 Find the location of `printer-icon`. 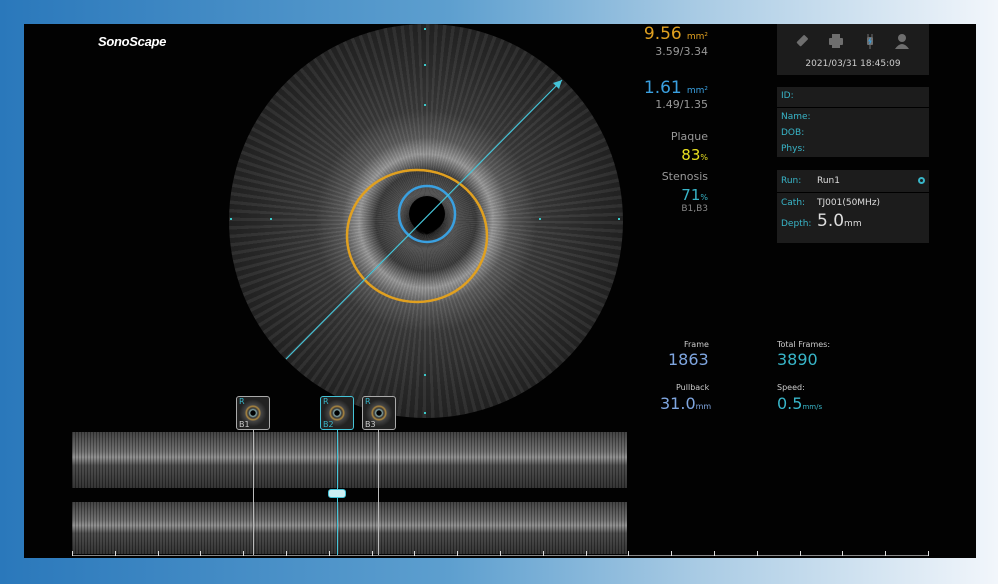

printer-icon is located at coordinates (836, 41).